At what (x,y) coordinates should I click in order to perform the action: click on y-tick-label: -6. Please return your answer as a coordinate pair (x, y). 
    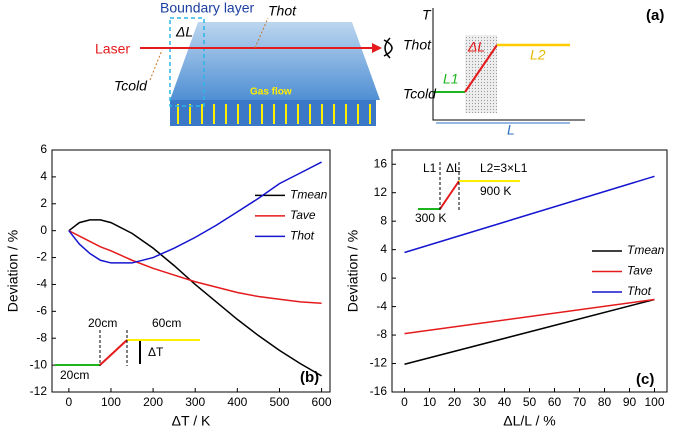
    Looking at the image, I should click on (41, 311).